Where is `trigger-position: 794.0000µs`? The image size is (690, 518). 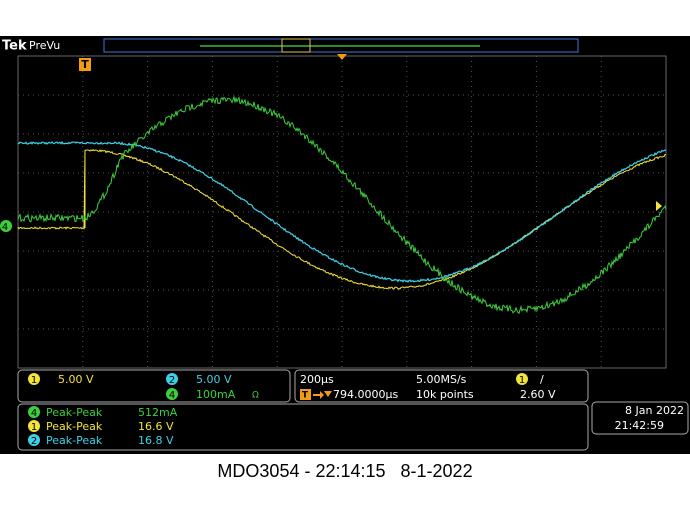
trigger-position: 794.0000µs is located at coordinates (365, 394).